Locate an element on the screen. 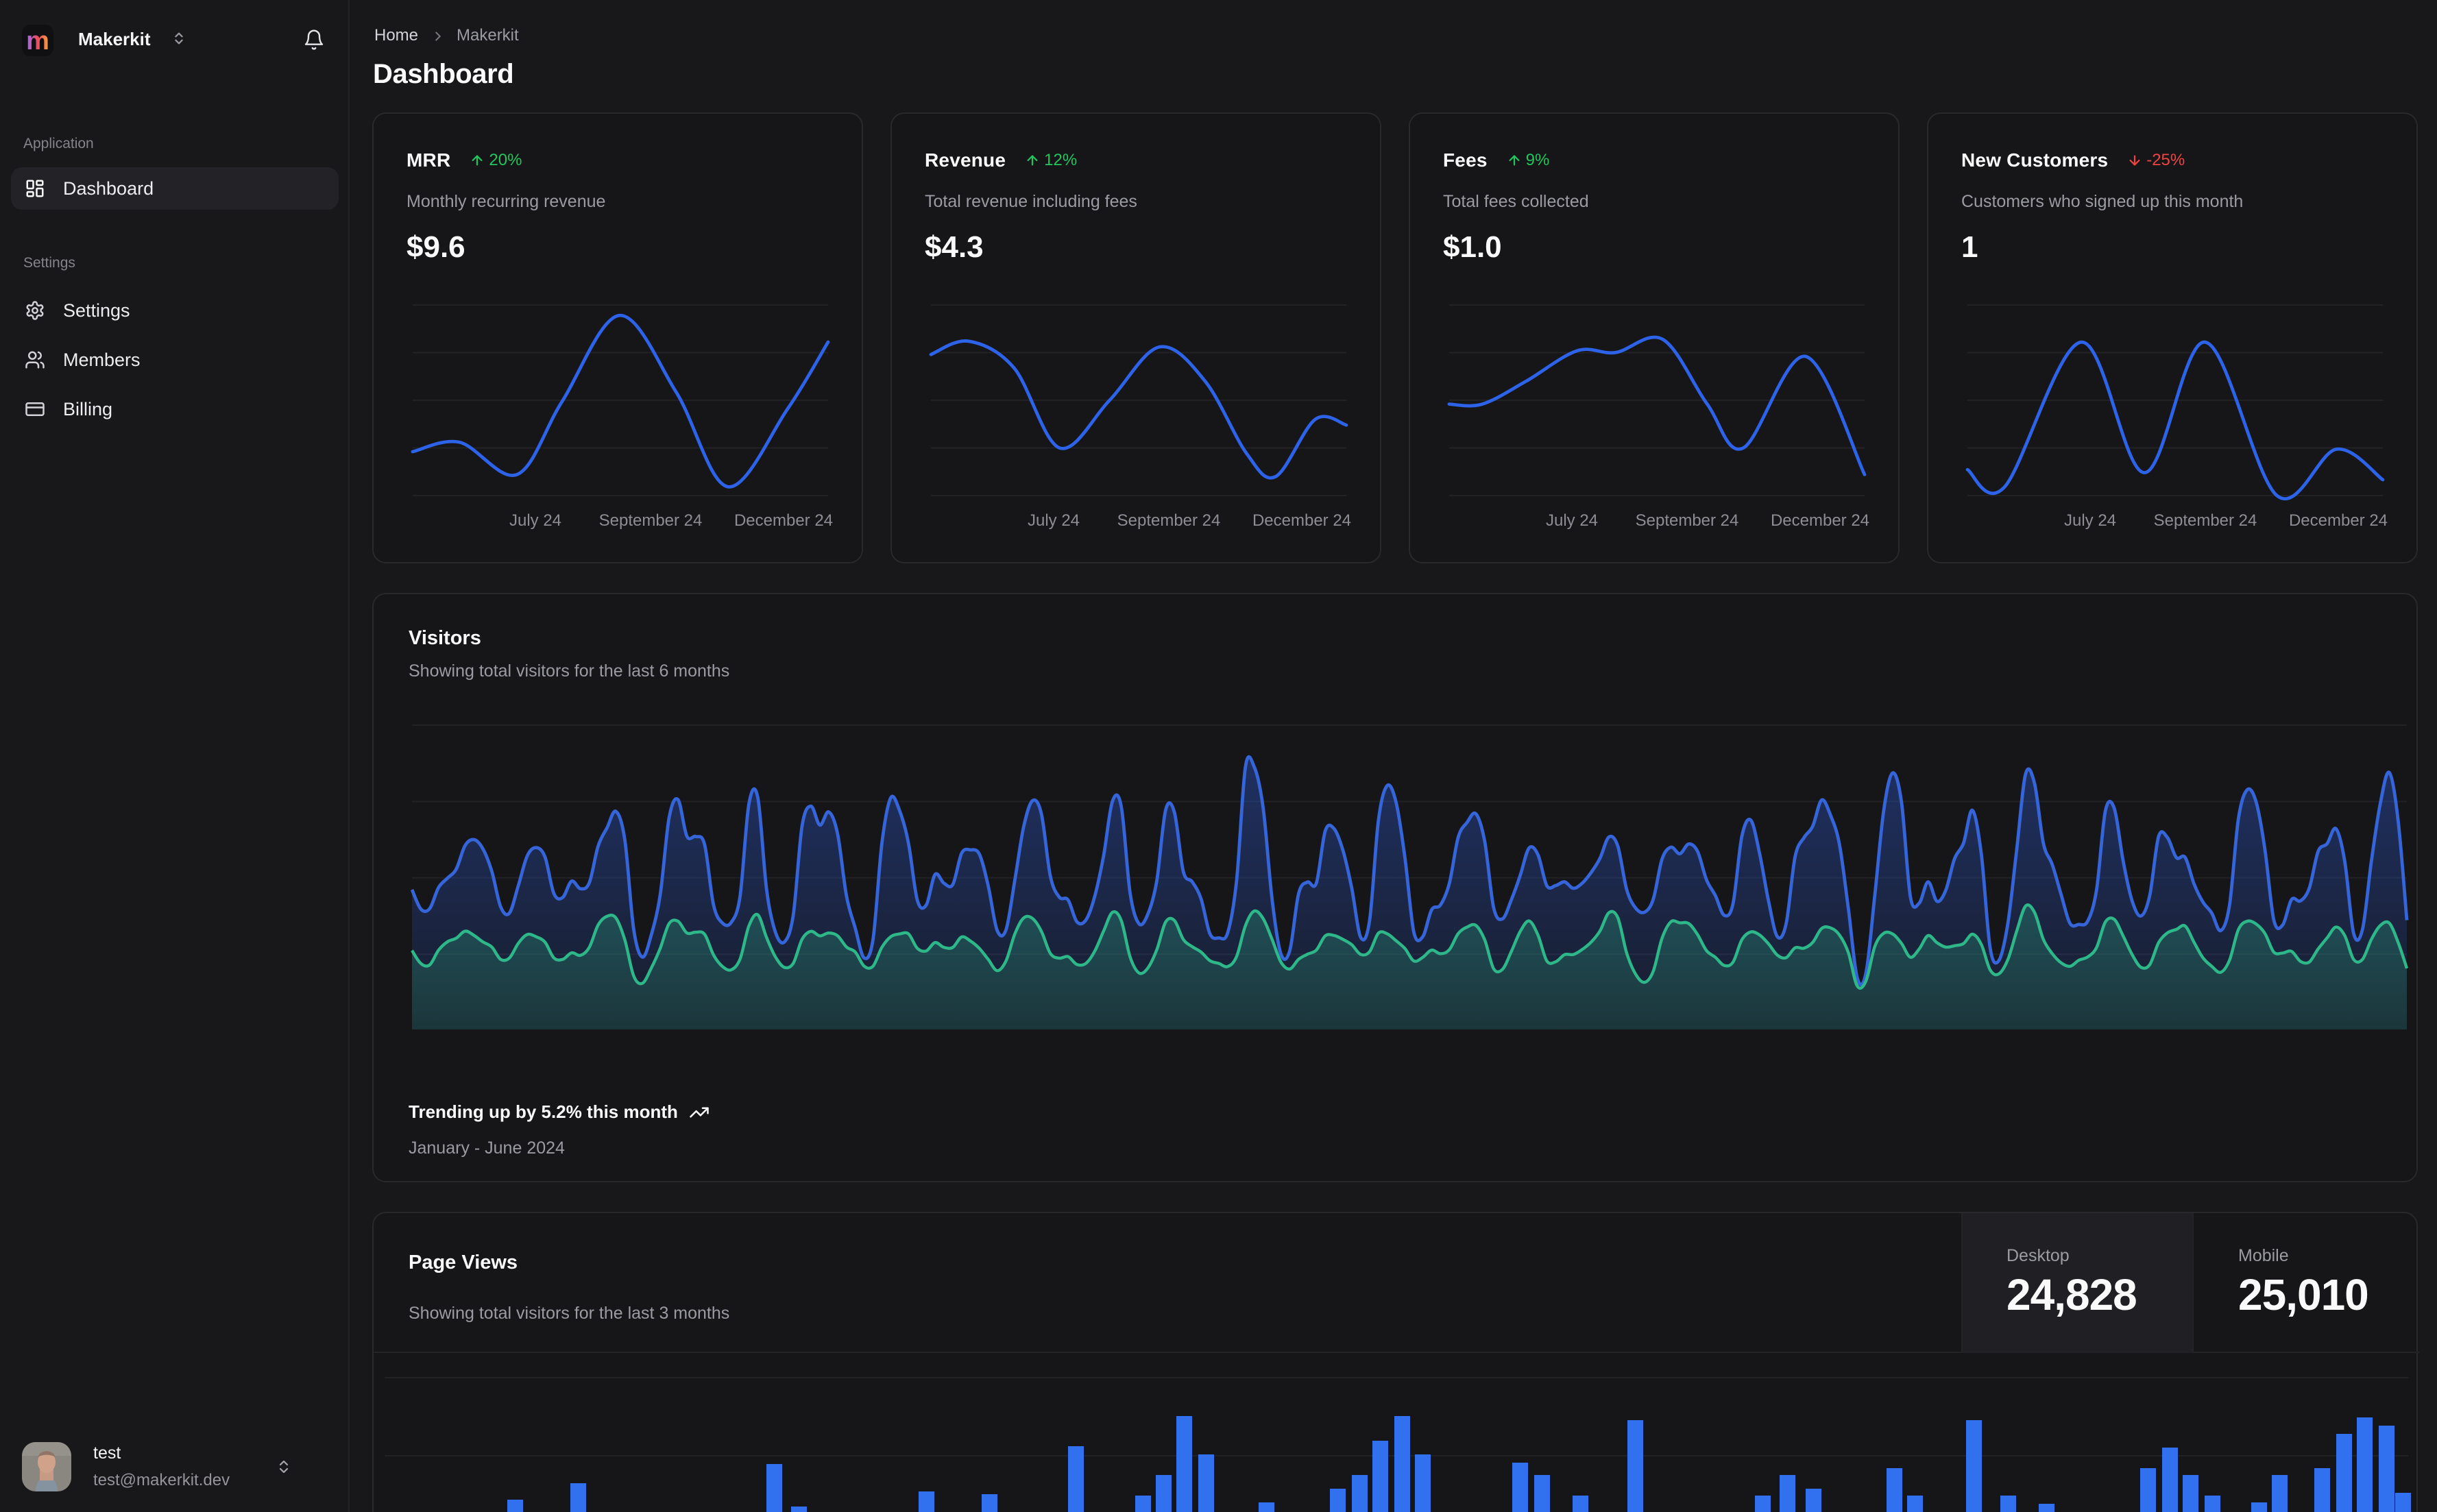 The width and height of the screenshot is (2437, 1512). svg-text: m is located at coordinates (37, 41).